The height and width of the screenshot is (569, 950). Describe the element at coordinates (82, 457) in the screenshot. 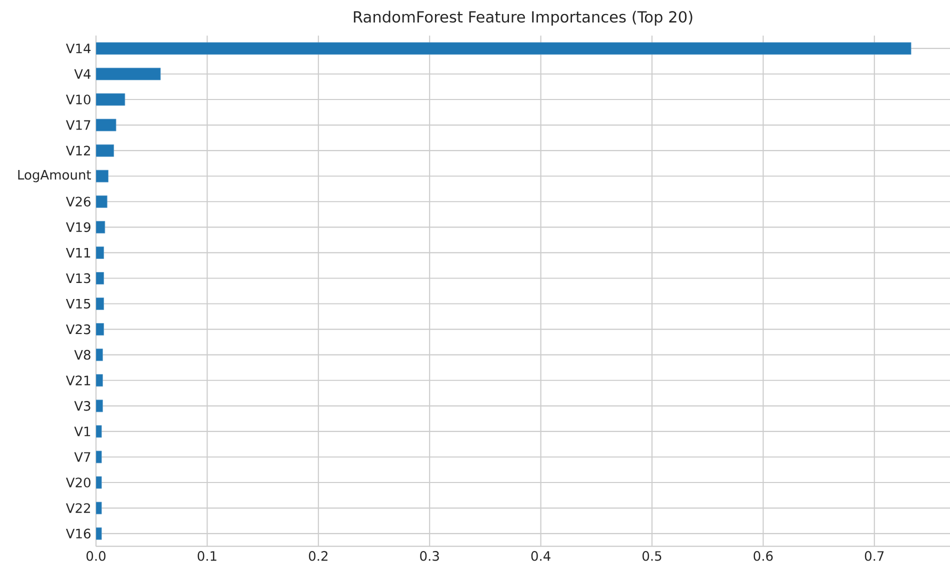

I see `y-tick-label: V7` at that location.